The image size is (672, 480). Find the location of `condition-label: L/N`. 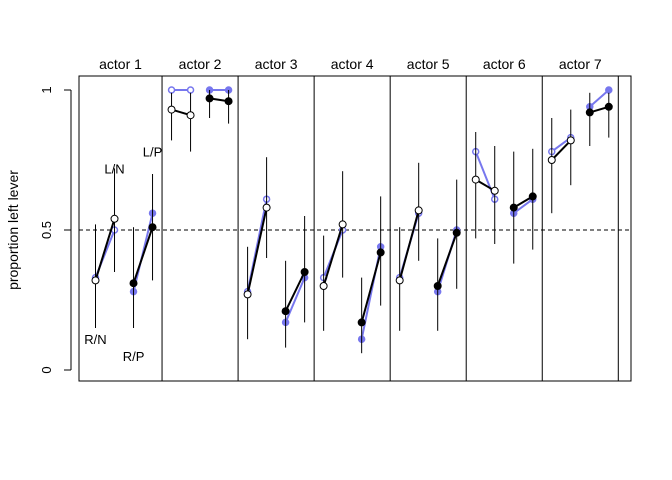

condition-label: L/N is located at coordinates (114, 168).